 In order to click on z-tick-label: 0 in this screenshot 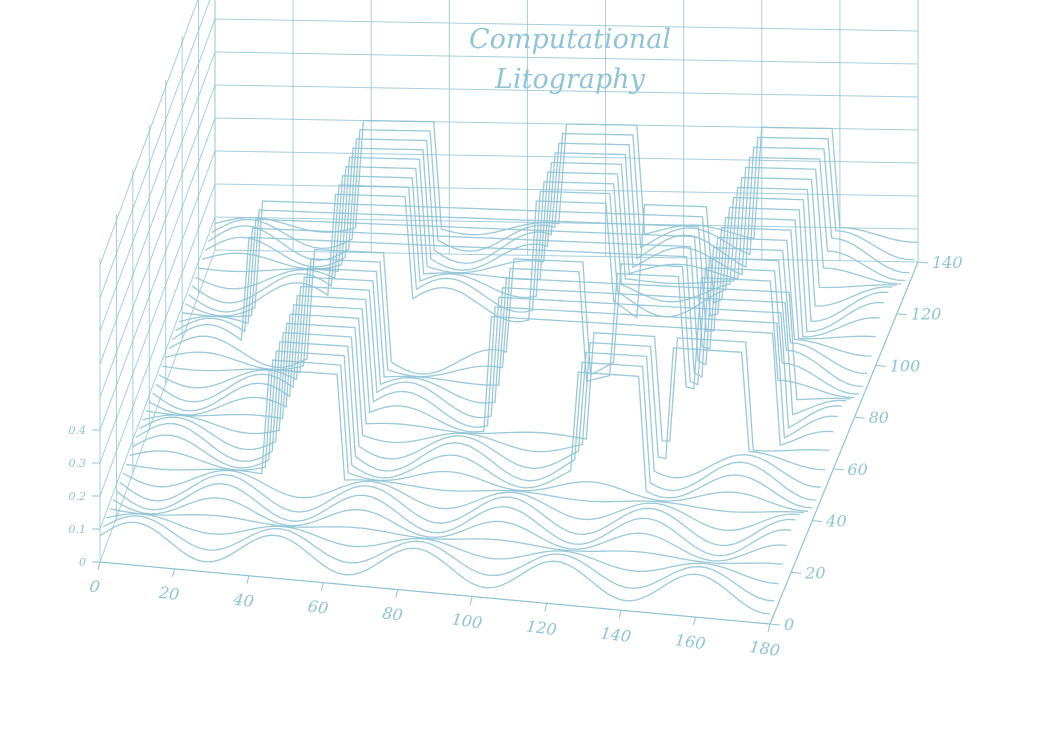, I will do `click(82, 562)`.